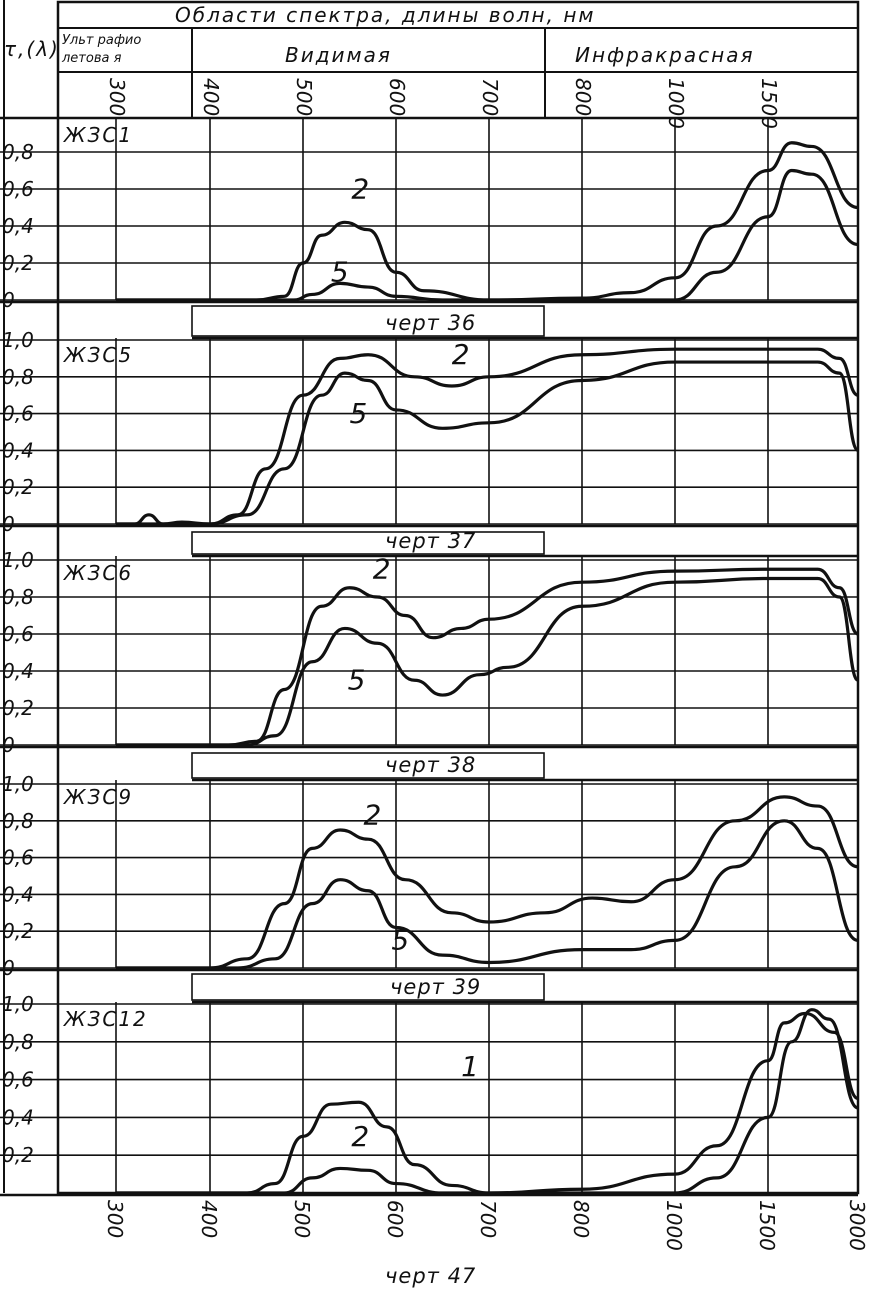 The width and height of the screenshot is (872, 1298). Describe the element at coordinates (435, 987) in the screenshot. I see `panel-caption: черт 39` at that location.